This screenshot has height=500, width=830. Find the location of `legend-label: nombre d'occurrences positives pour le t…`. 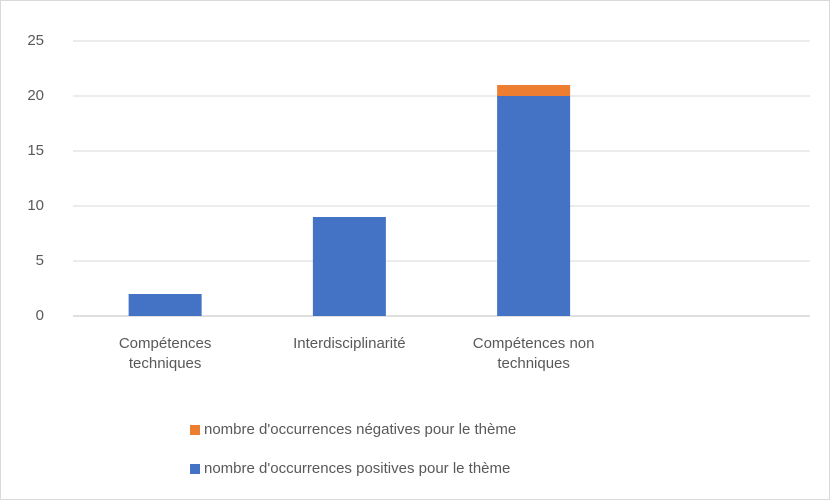

legend-label: nombre d'occurrences positives pour le t… is located at coordinates (357, 468).